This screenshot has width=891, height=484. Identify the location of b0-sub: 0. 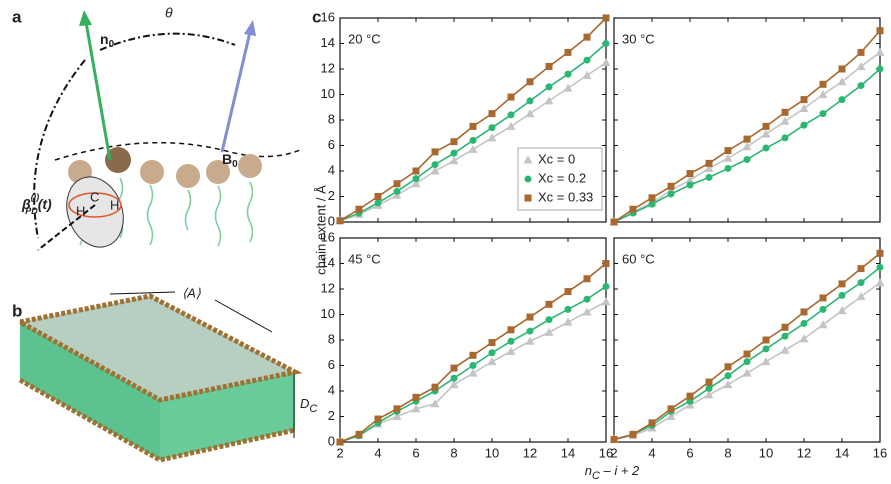
(235, 164).